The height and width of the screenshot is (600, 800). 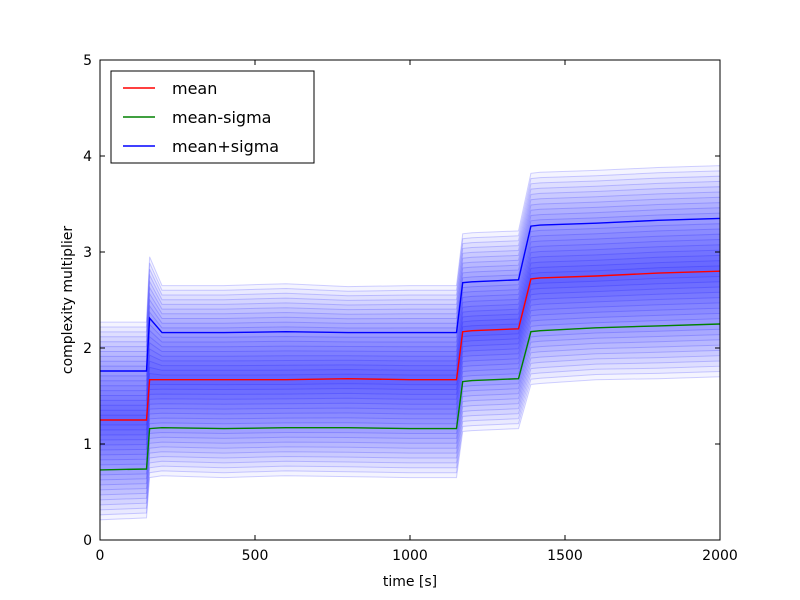 I want to click on x-tick-label: 1000, so click(x=410, y=556).